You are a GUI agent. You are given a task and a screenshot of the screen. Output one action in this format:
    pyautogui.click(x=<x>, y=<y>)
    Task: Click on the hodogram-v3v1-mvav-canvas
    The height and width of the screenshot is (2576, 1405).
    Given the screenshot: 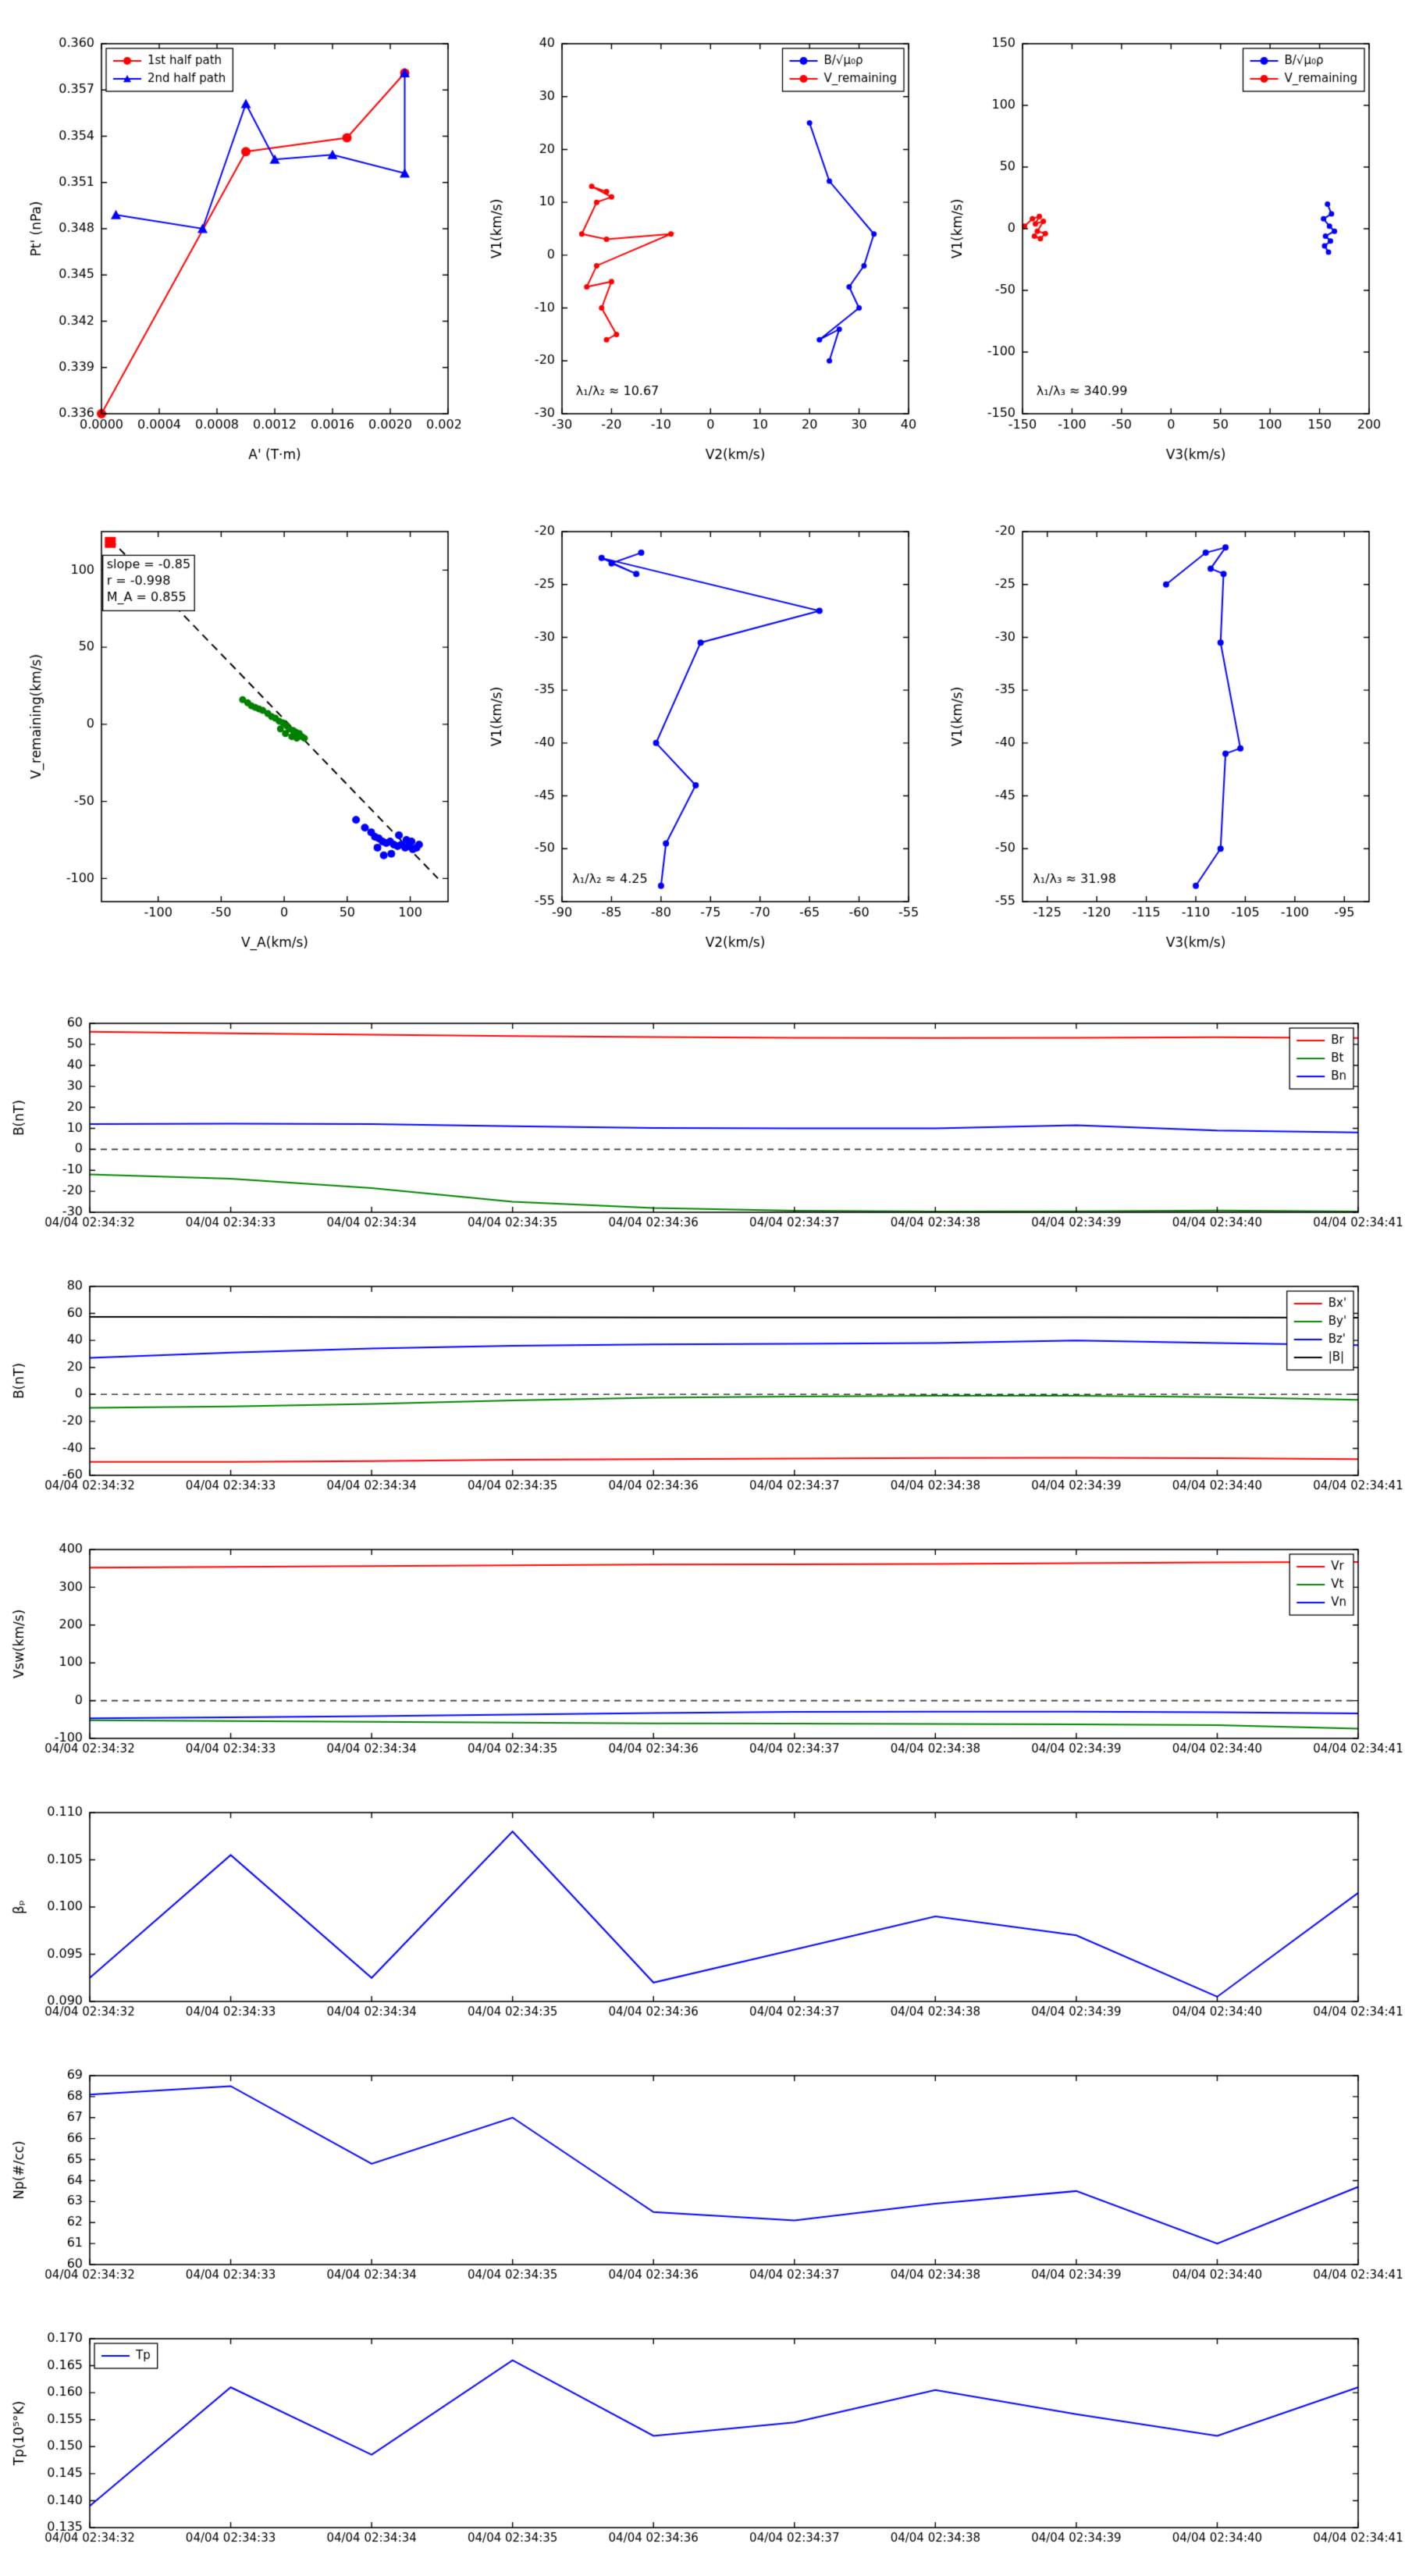 What is the action you would take?
    pyautogui.click(x=1163, y=730)
    